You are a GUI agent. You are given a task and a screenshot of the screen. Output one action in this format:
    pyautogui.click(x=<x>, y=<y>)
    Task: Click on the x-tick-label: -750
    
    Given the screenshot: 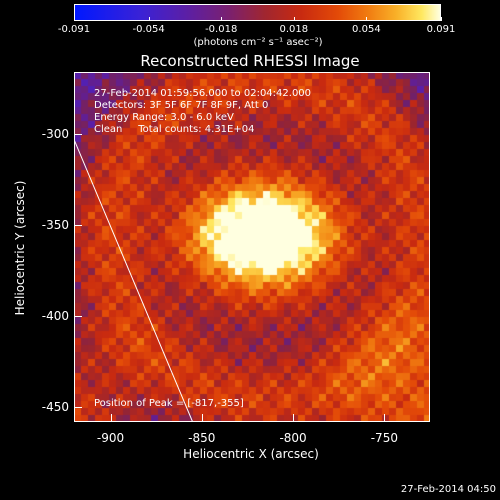 What is the action you would take?
    pyautogui.click(x=384, y=438)
    